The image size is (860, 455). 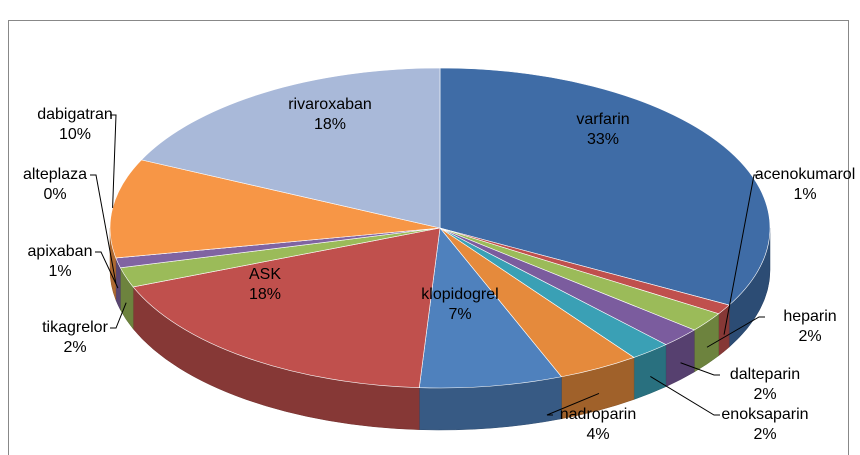 I want to click on data-label-name: klopidogrel, so click(x=459, y=294).